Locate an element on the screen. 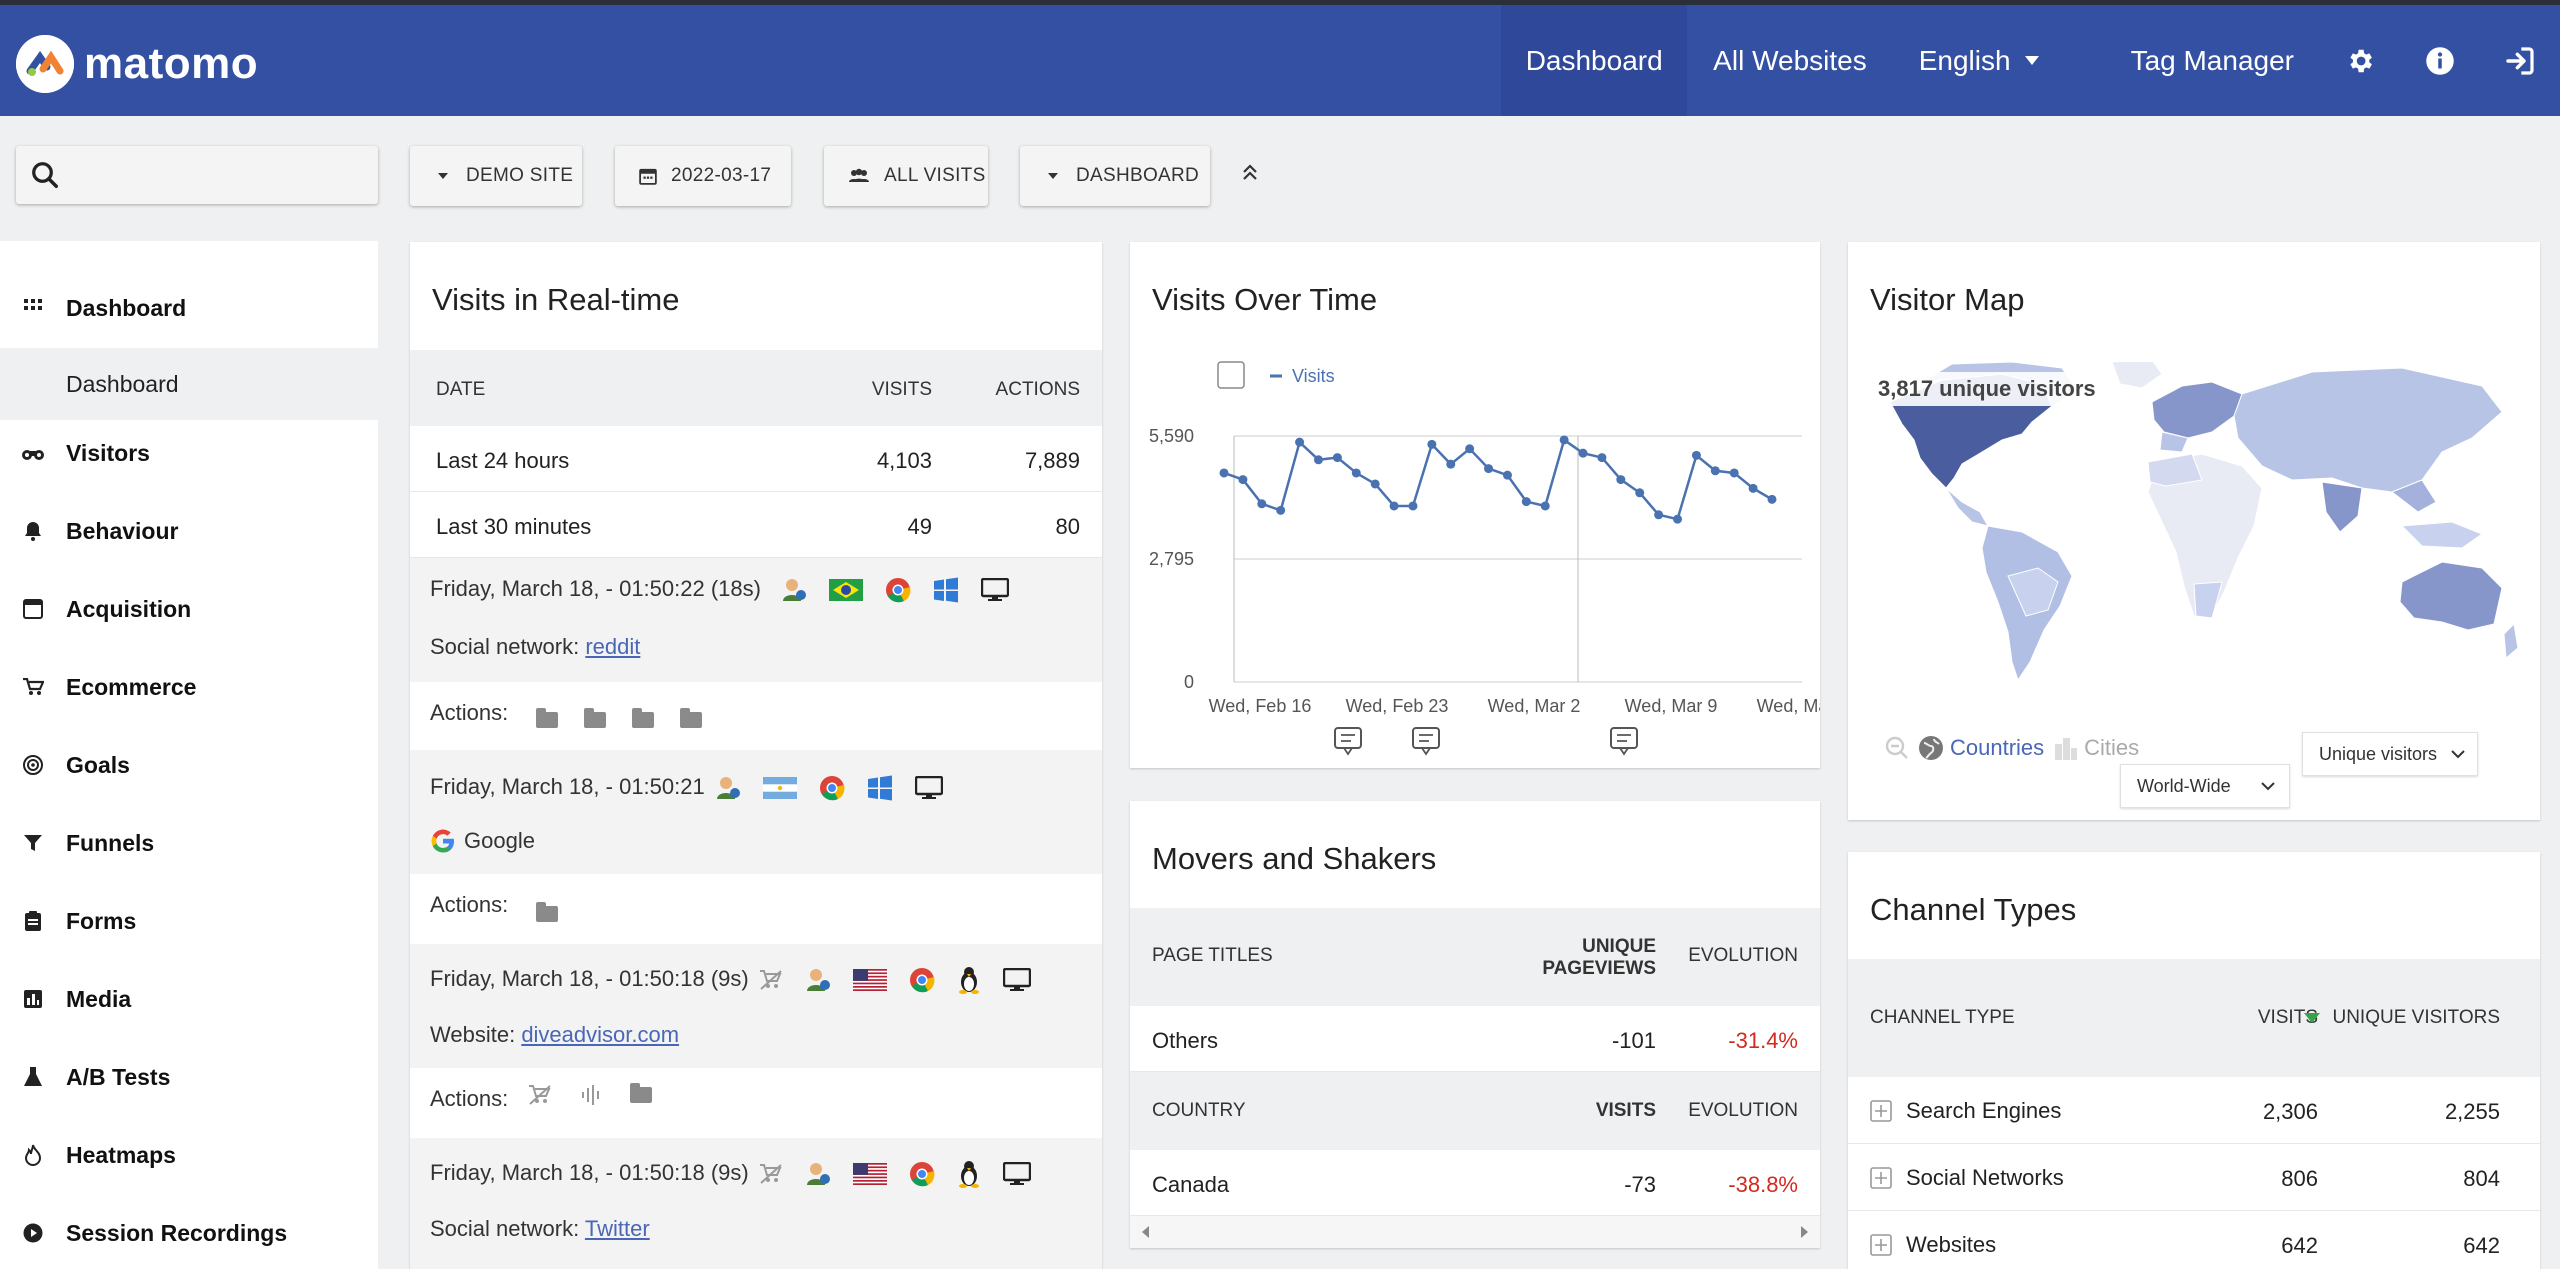 This screenshot has width=2560, height=1269. column-header-unique-visitors: UNIQUE VISITORS is located at coordinates (2402, 1018).